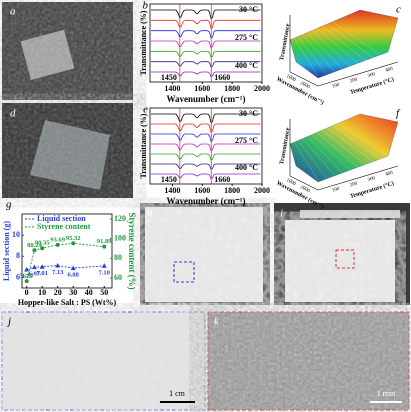  Describe the element at coordinates (18, 255) in the screenshot. I see `y-tick-label: 8` at that location.